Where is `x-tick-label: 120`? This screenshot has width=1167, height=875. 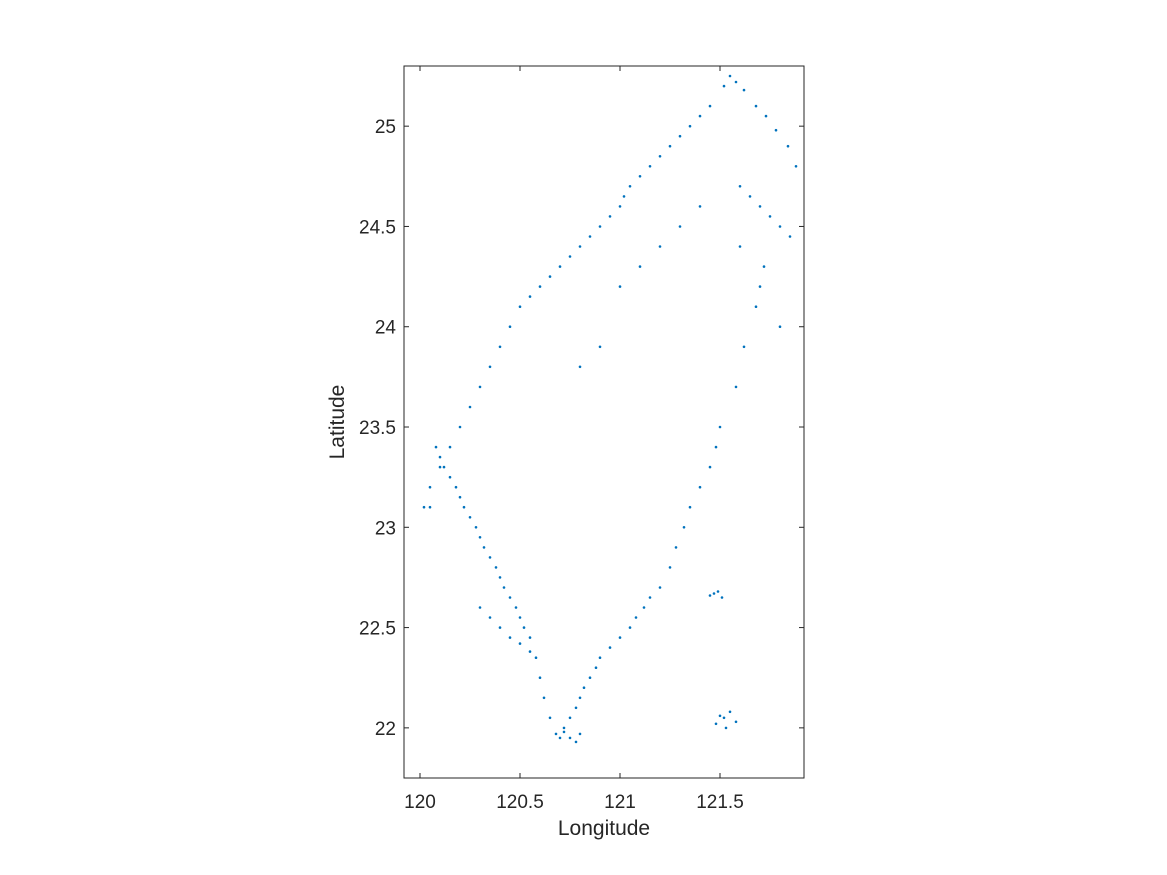
x-tick-label: 120 is located at coordinates (420, 802).